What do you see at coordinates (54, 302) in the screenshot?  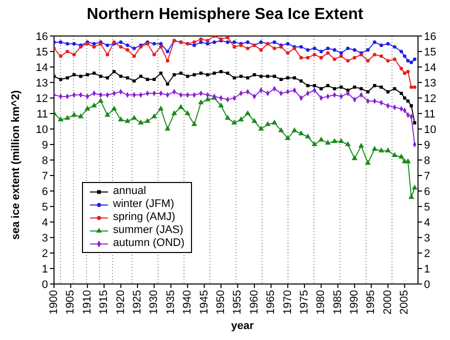 I see `x-tick-label: 1900` at bounding box center [54, 302].